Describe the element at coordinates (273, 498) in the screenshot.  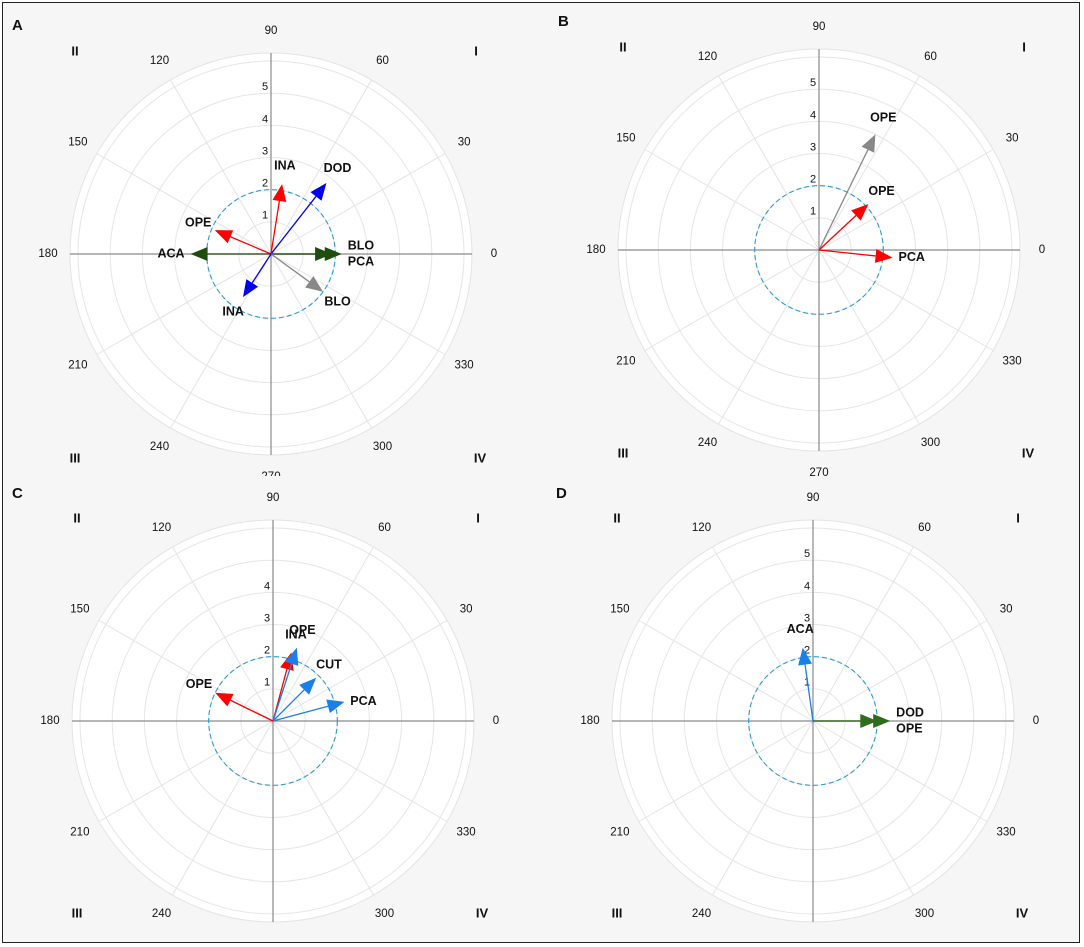
I see `angle-tick-label: 90` at that location.